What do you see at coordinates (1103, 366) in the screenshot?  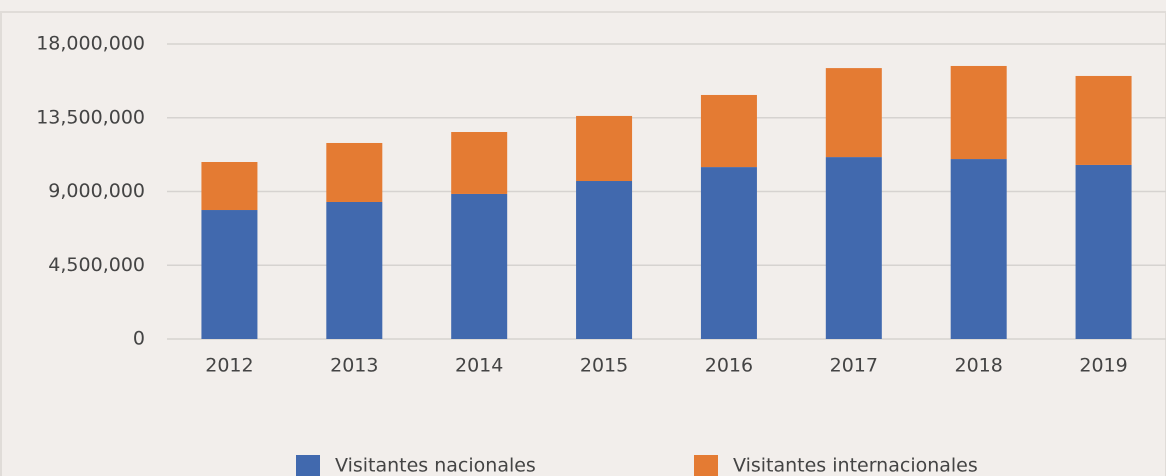 I see `x-tick-label: 2019` at bounding box center [1103, 366].